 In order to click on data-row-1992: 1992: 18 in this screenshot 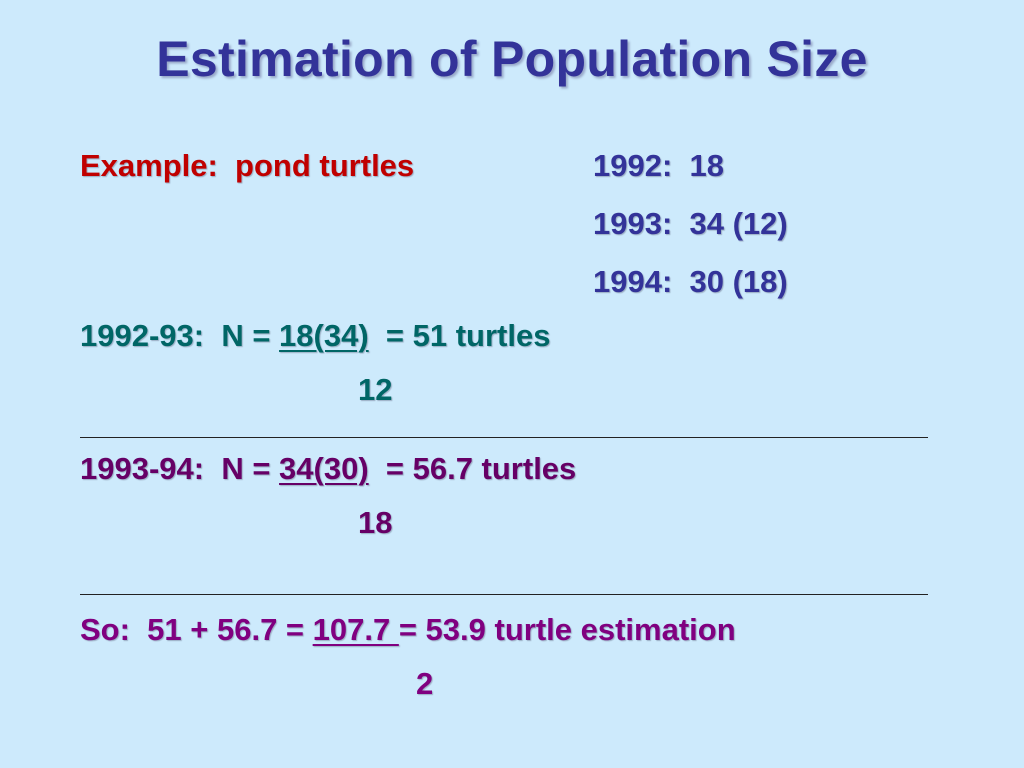, I will do `click(658, 165)`.